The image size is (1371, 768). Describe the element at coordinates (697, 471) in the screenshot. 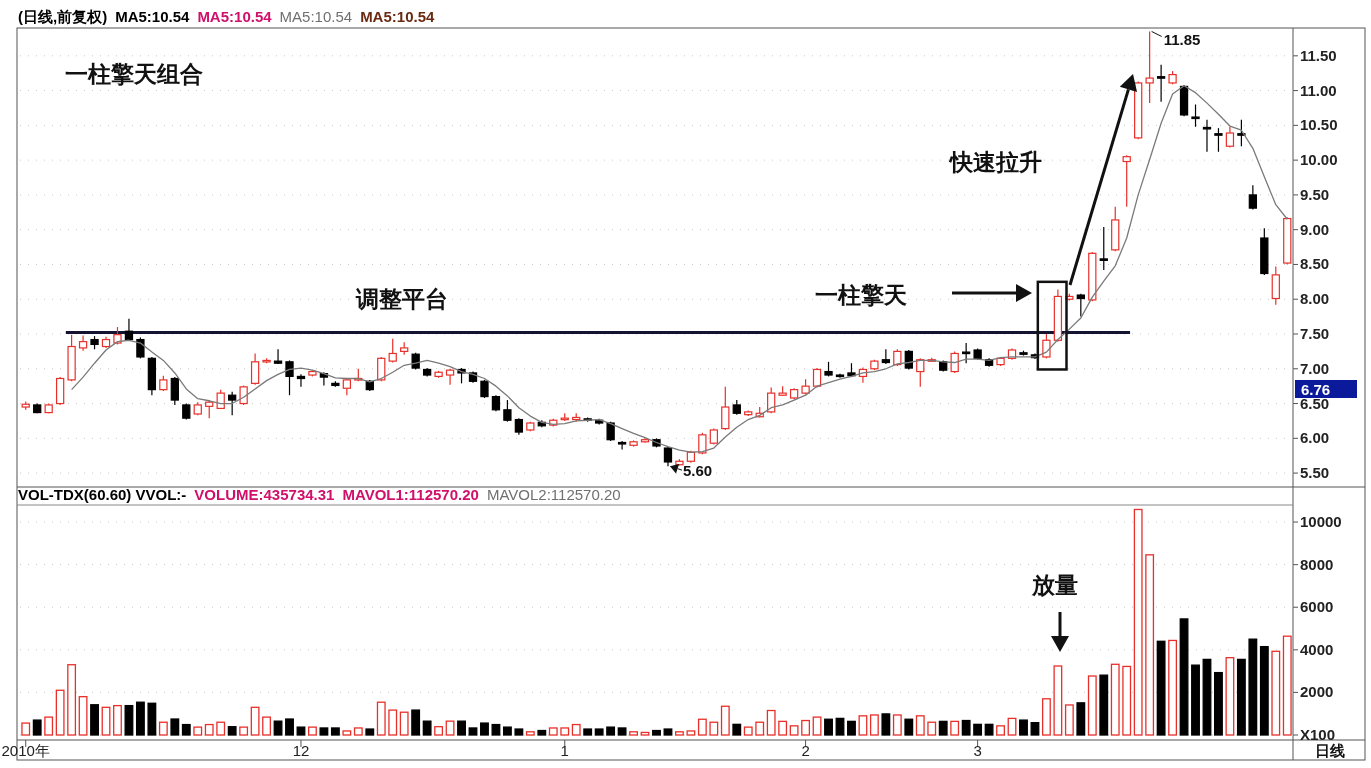

I see `annotation: 5.60` at that location.